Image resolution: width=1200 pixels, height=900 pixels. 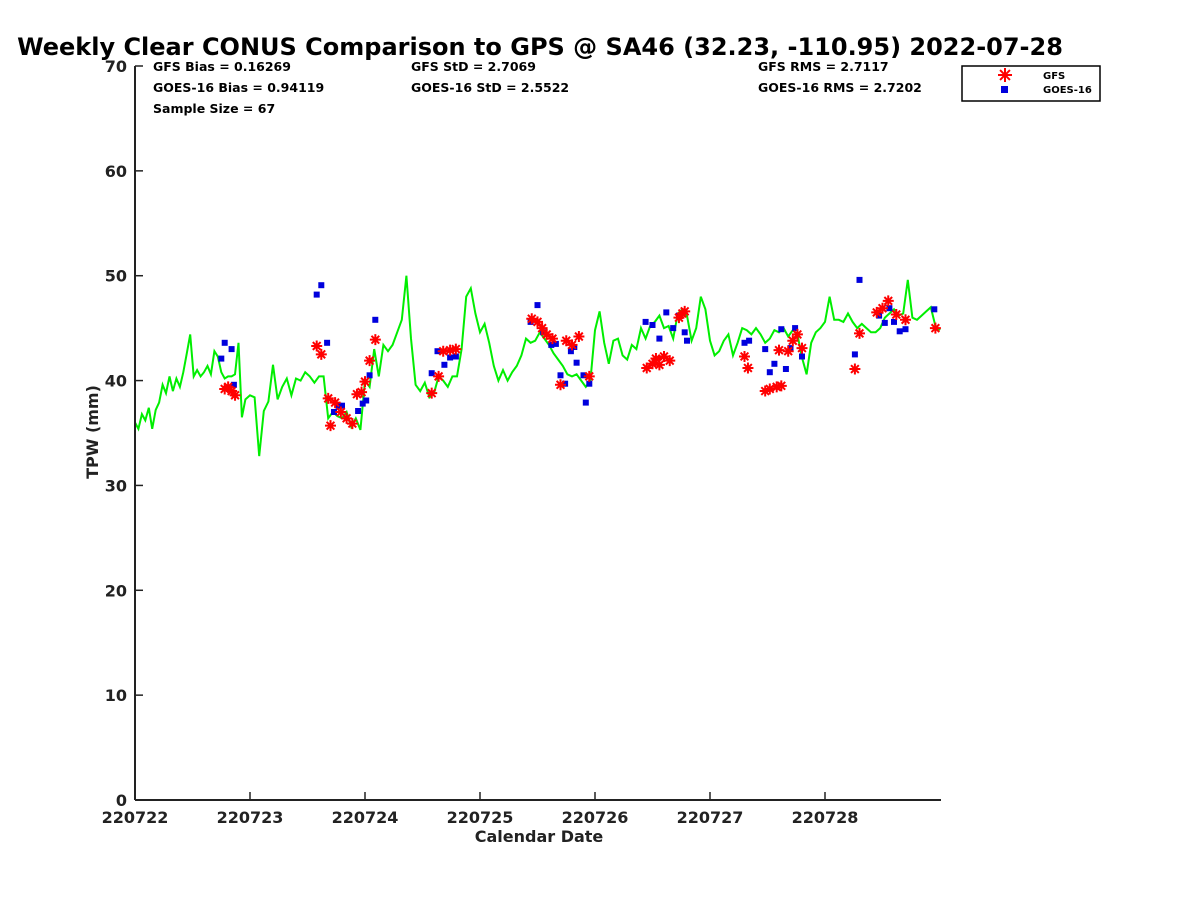 I want to click on y-tick-label: 10, so click(x=116, y=695).